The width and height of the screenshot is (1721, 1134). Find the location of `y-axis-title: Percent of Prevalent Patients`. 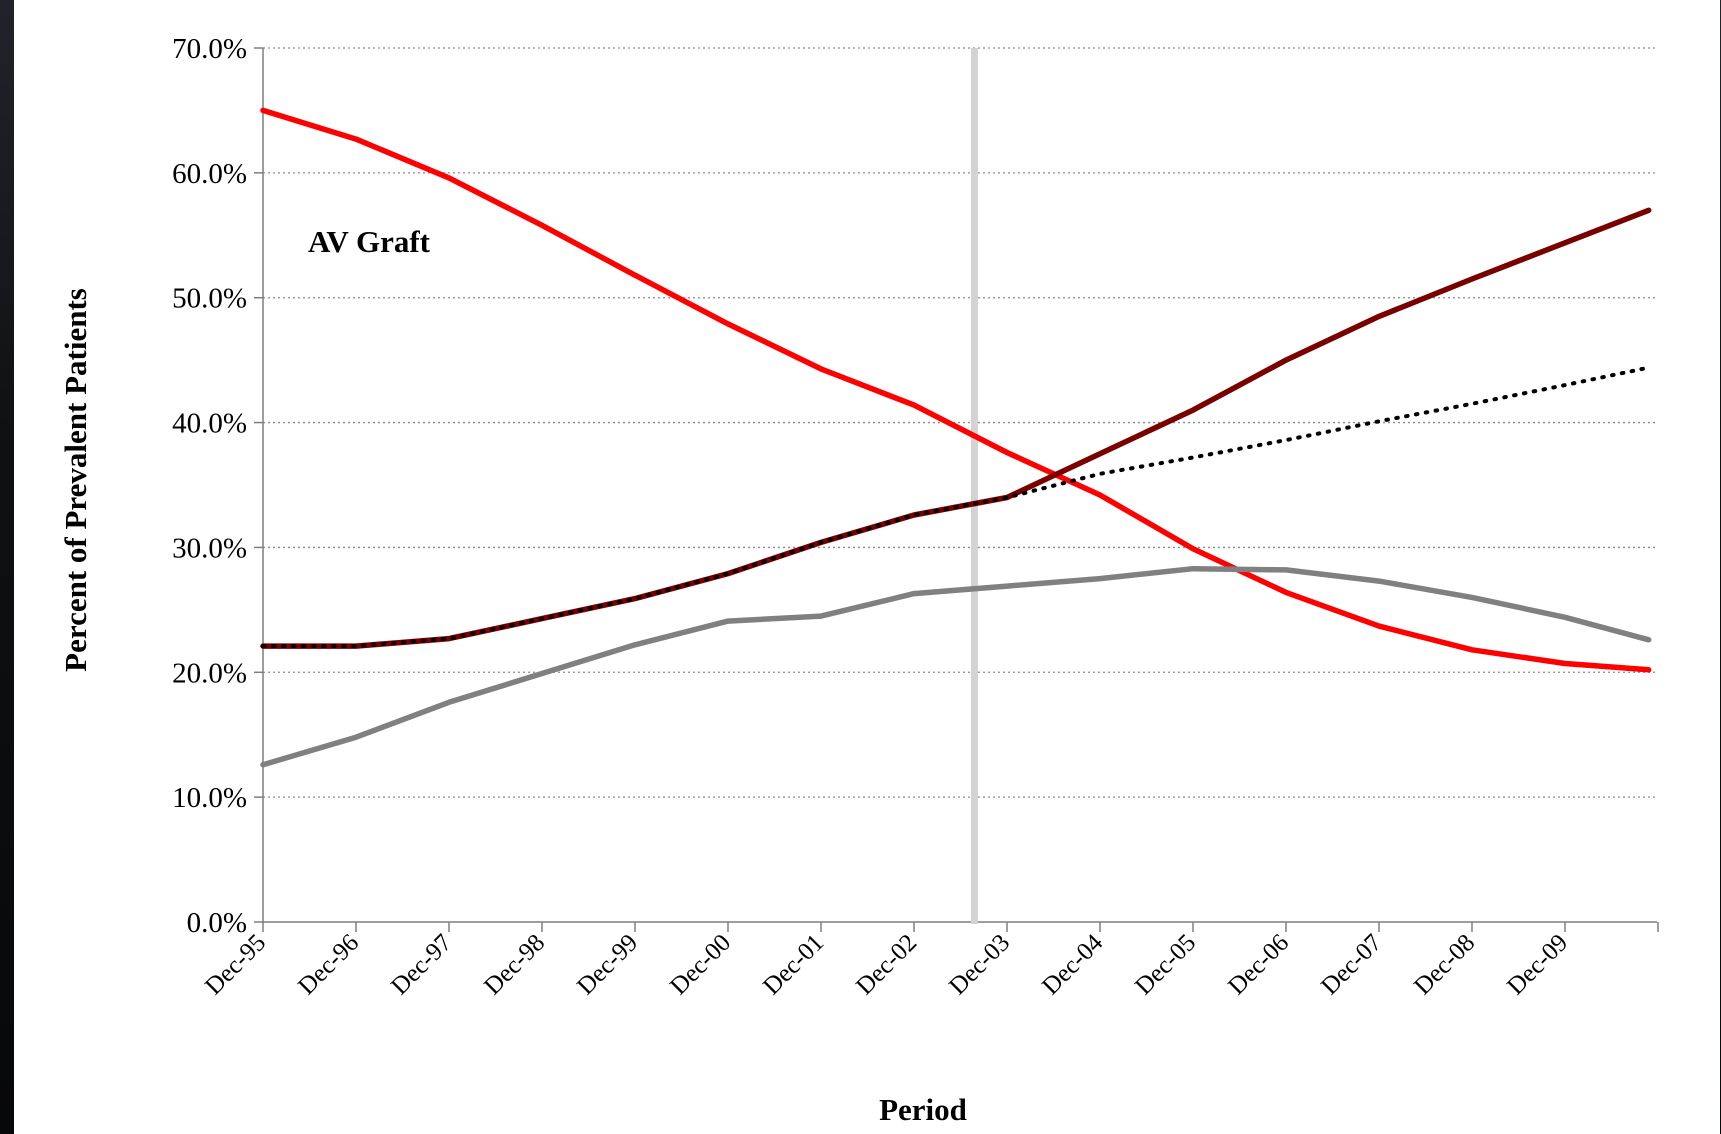

y-axis-title: Percent of Prevalent Patients is located at coordinates (75, 480).